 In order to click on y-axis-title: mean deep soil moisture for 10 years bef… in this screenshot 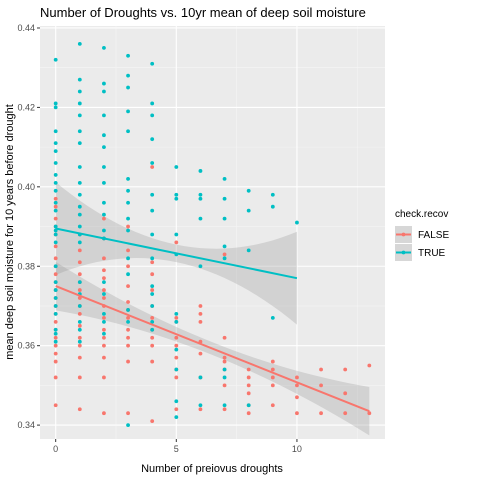, I will do `click(10, 232)`.